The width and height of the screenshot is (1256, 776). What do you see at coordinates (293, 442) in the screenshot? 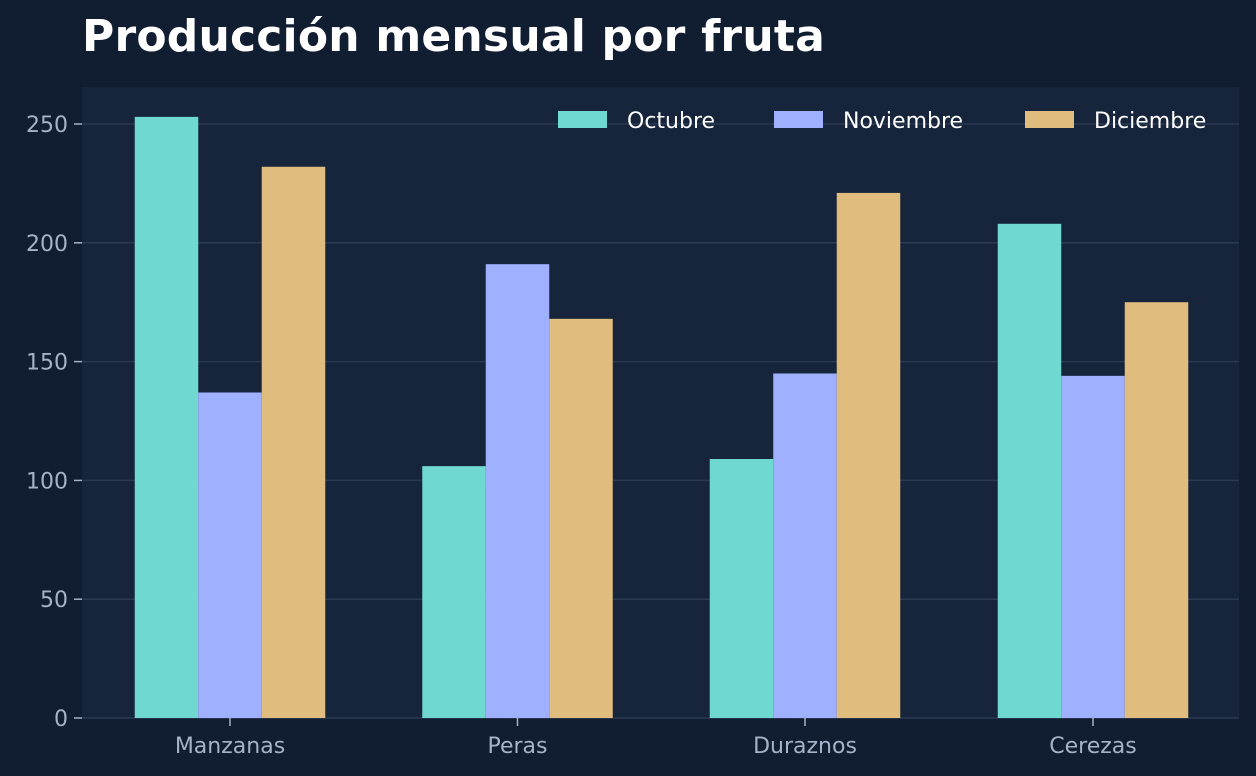
I see `bar-diciembre-manzanas` at bounding box center [293, 442].